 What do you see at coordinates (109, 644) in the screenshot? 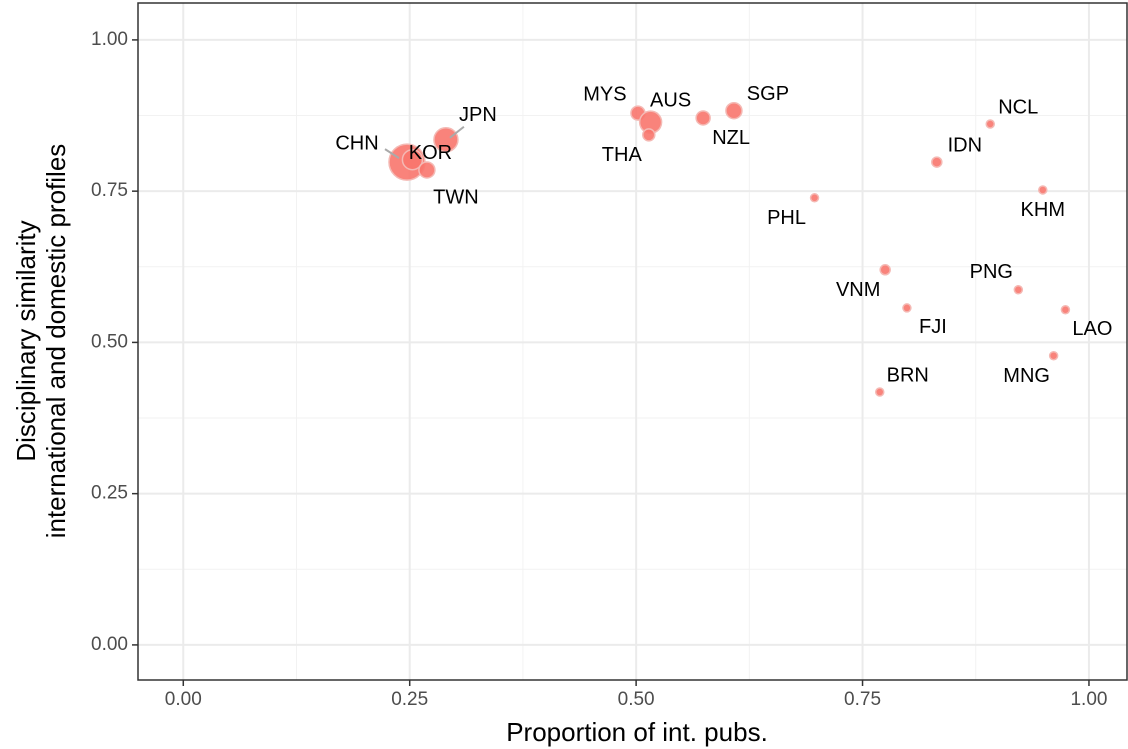
I see `y-tick-label: 0.00` at bounding box center [109, 644].